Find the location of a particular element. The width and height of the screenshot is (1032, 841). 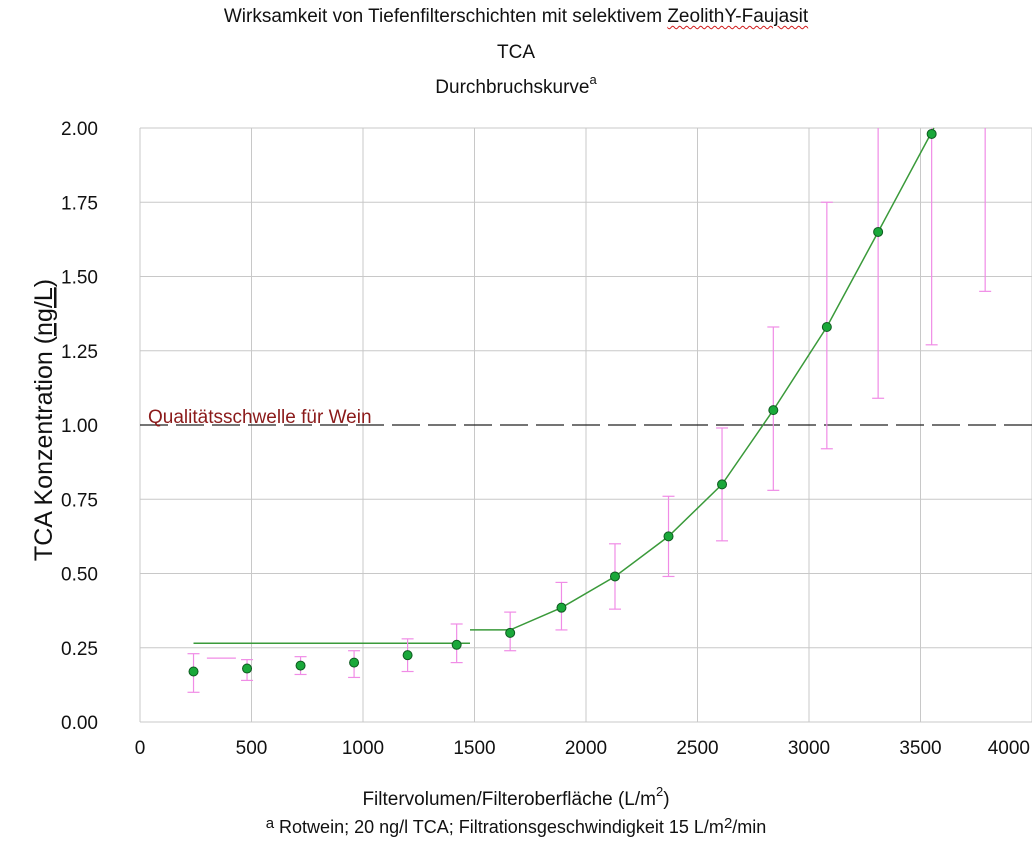

y-tick-label-2: 0.50 is located at coordinates (79, 575).